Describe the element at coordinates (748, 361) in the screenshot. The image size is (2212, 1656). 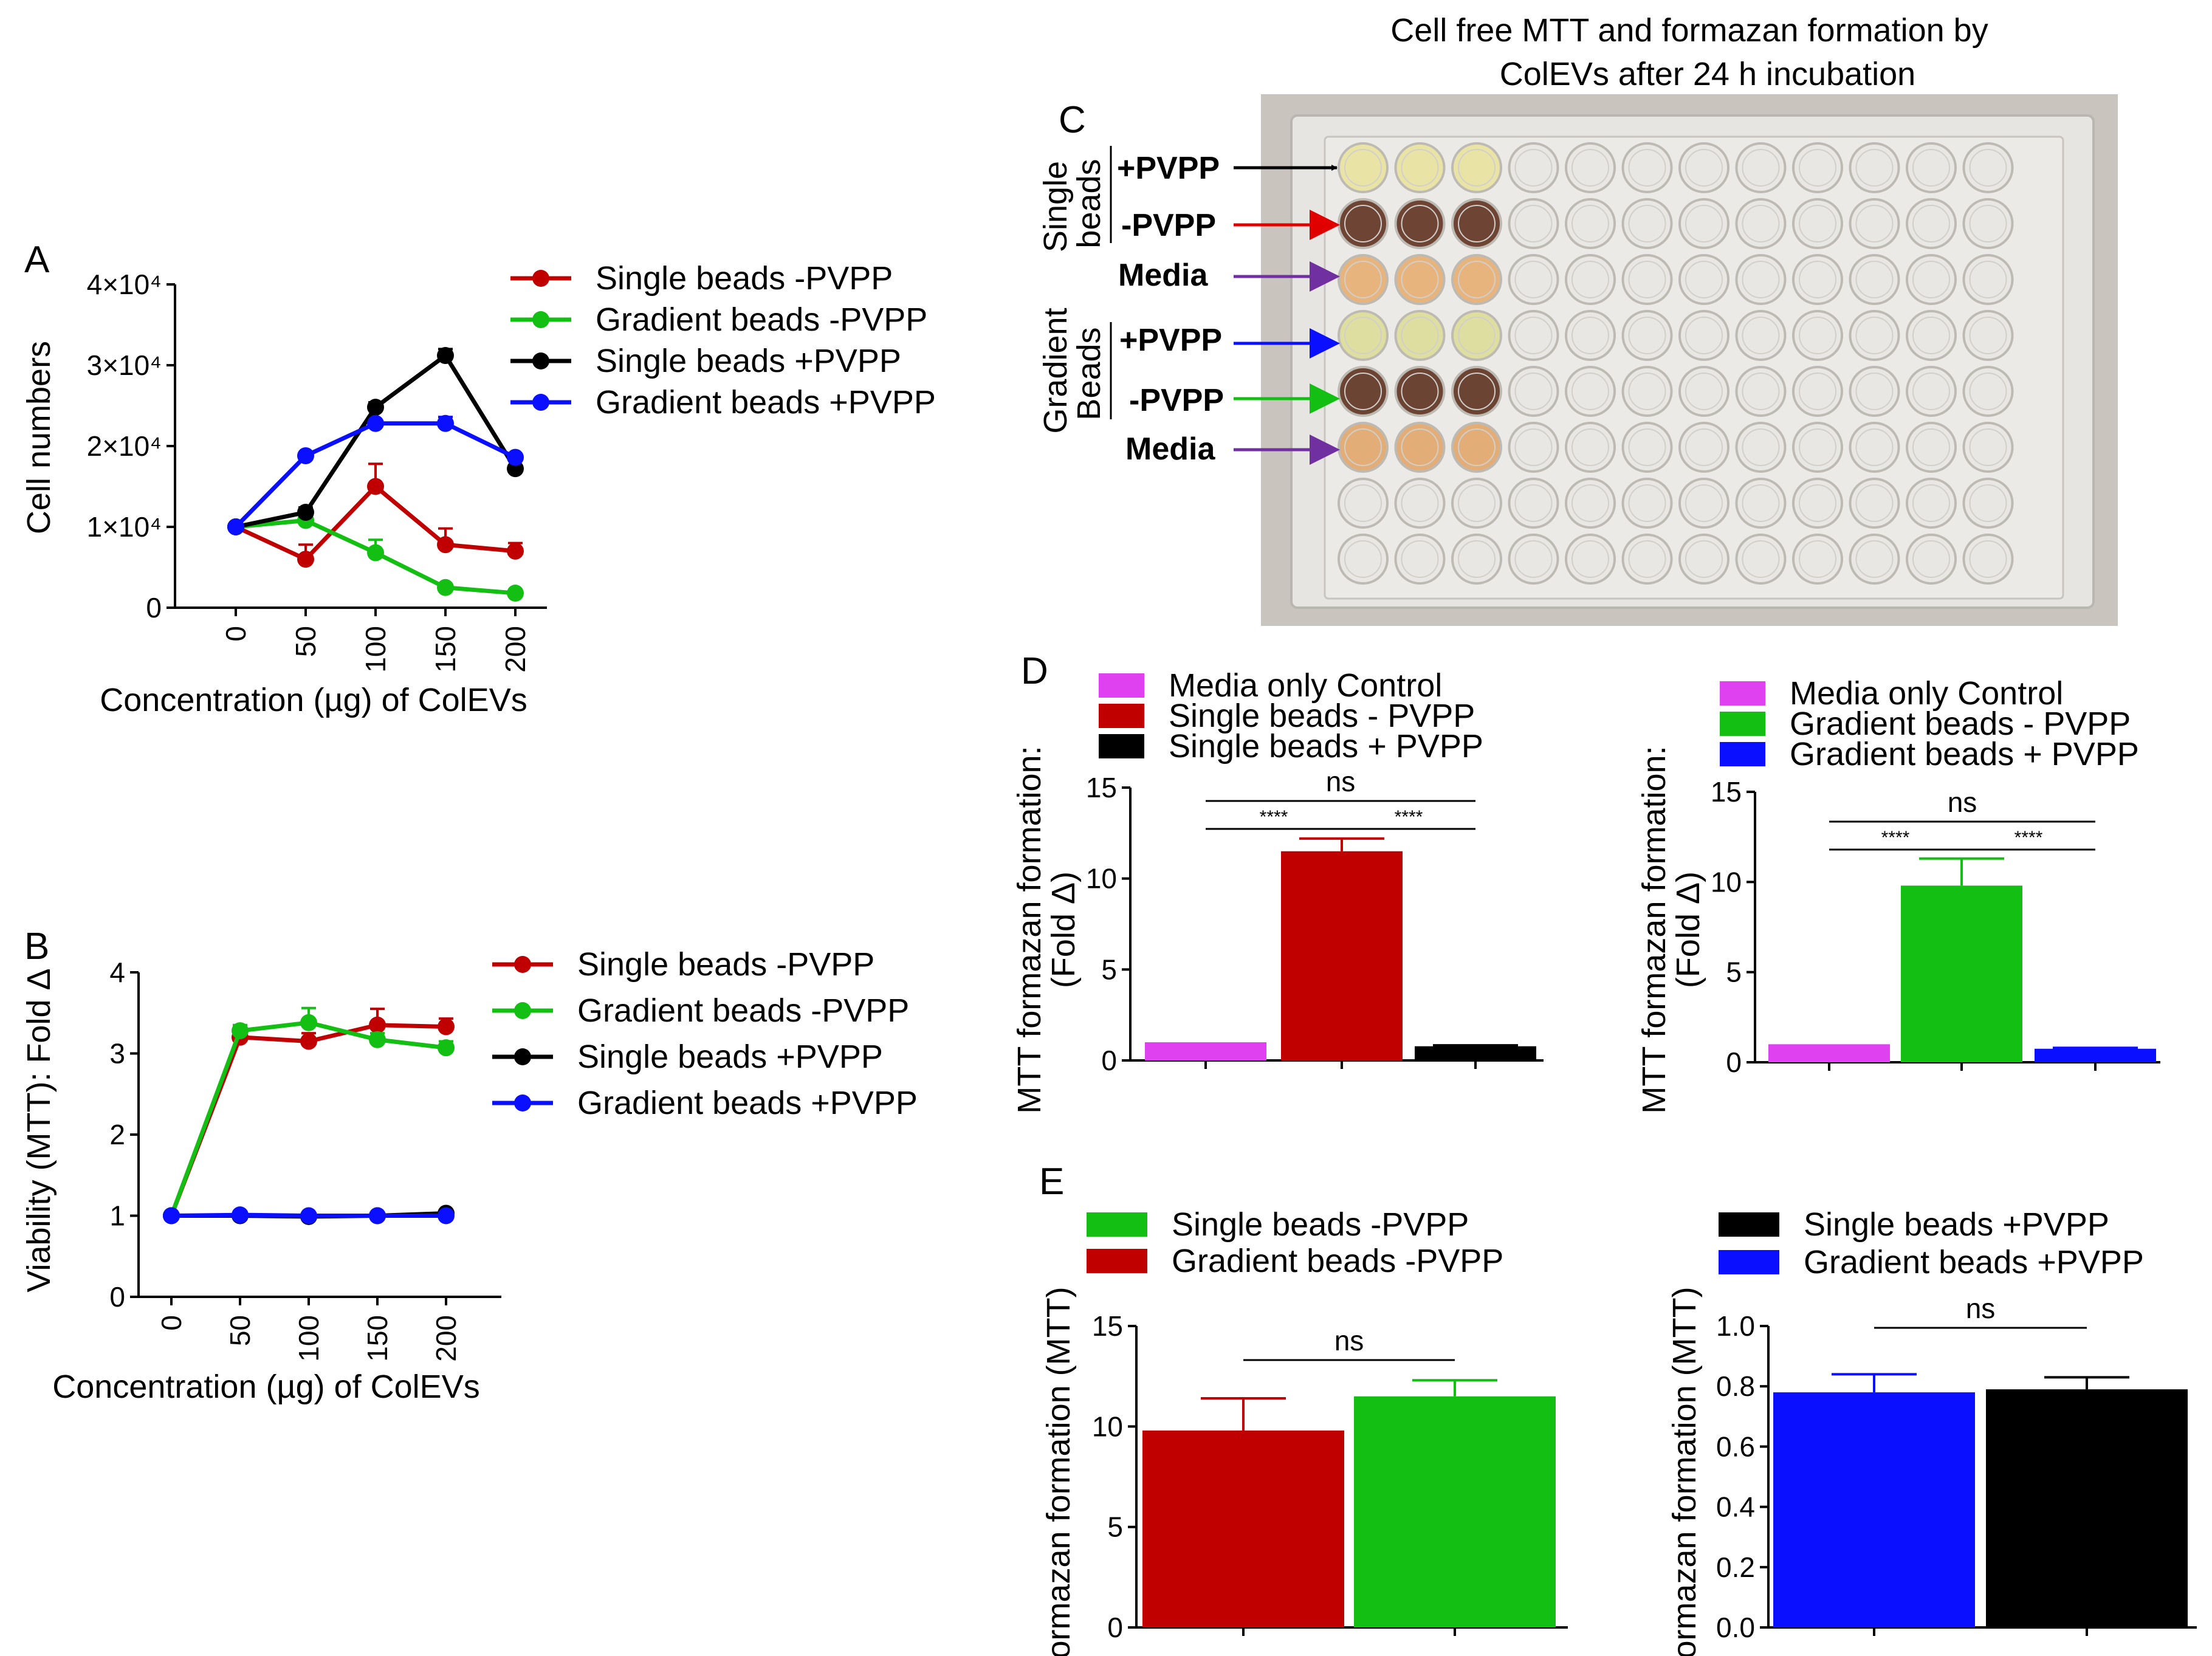
I see `legend-label: Single beads +PVPP` at that location.